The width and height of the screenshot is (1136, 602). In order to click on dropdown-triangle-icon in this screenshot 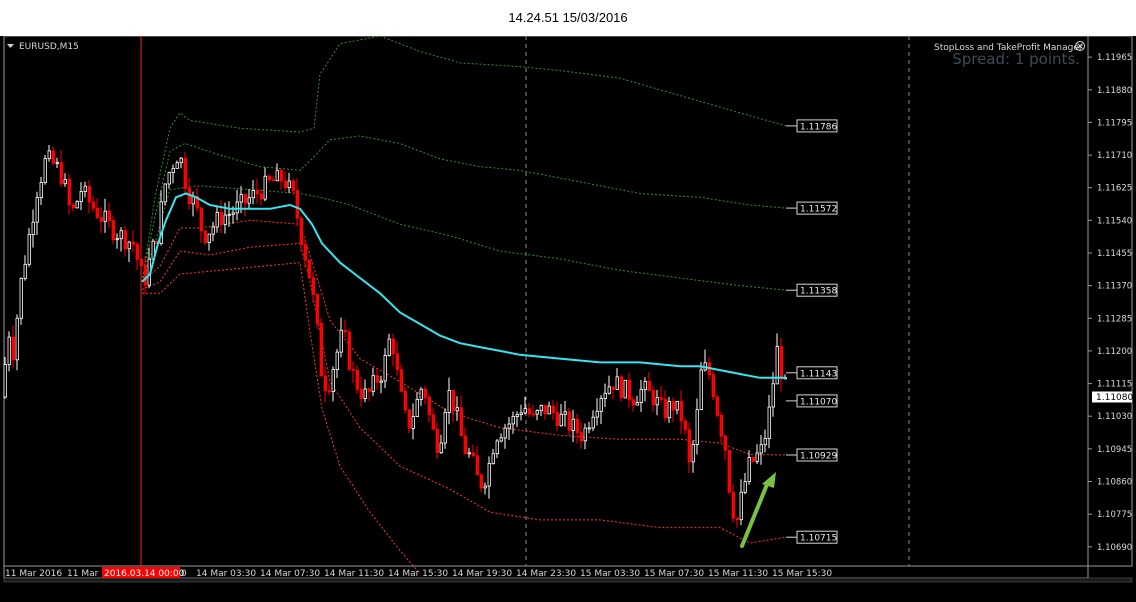, I will do `click(10, 46)`.